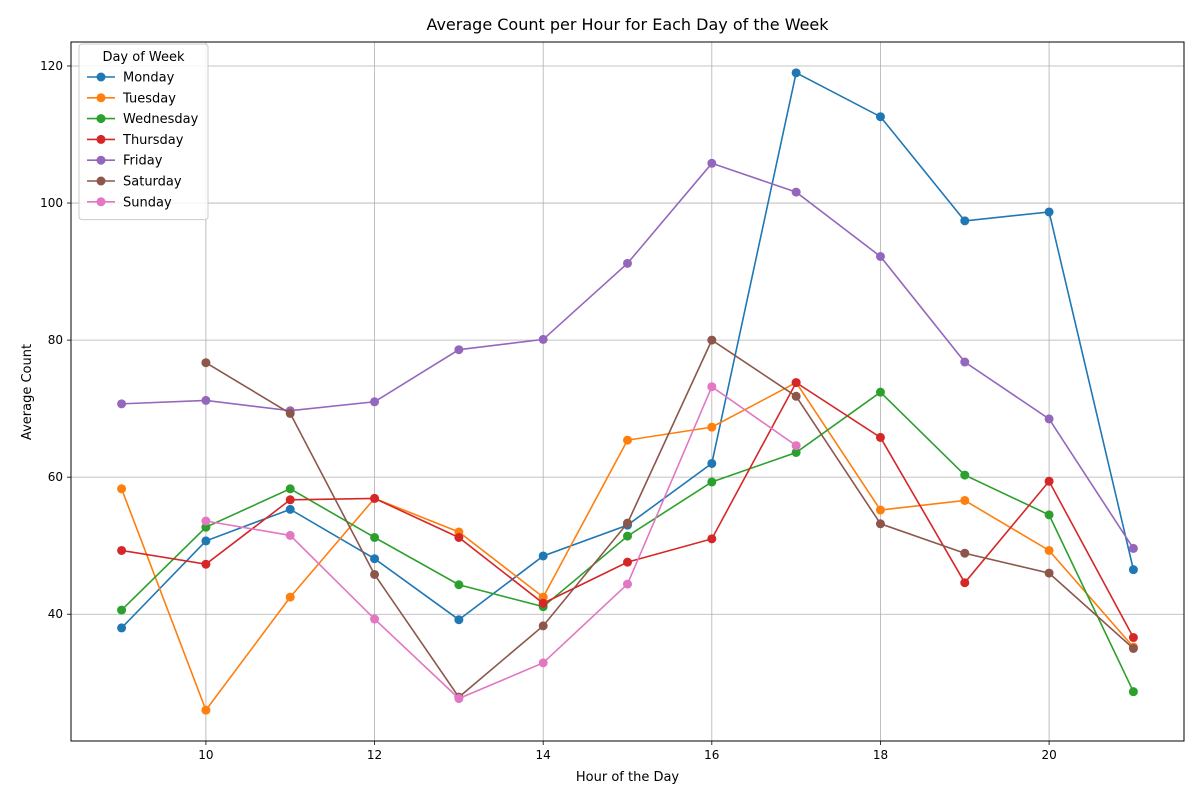 The image size is (1200, 800). What do you see at coordinates (147, 202) in the screenshot?
I see `legend-label: Sunday` at bounding box center [147, 202].